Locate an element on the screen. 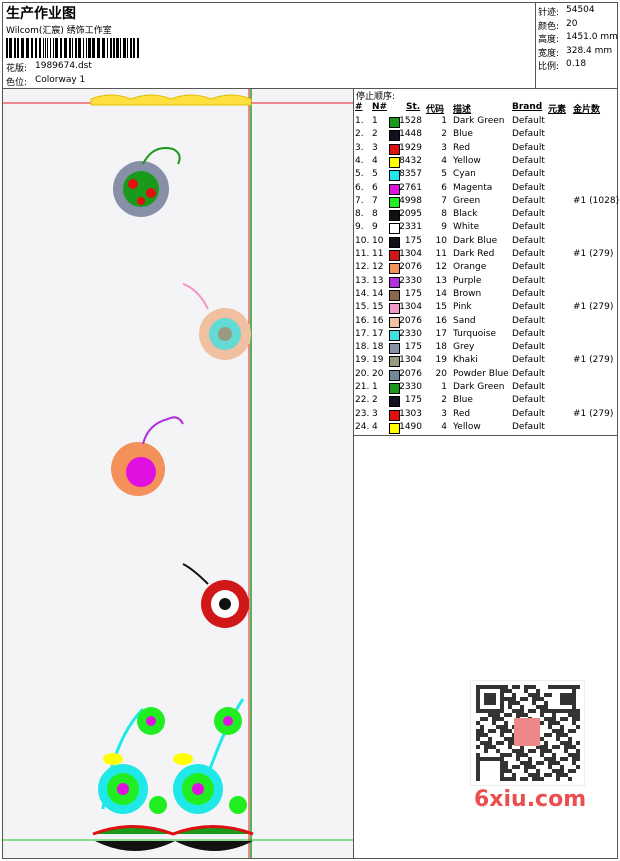 The width and height of the screenshot is (620, 861). stat-label: 针迹: is located at coordinates (549, 13).